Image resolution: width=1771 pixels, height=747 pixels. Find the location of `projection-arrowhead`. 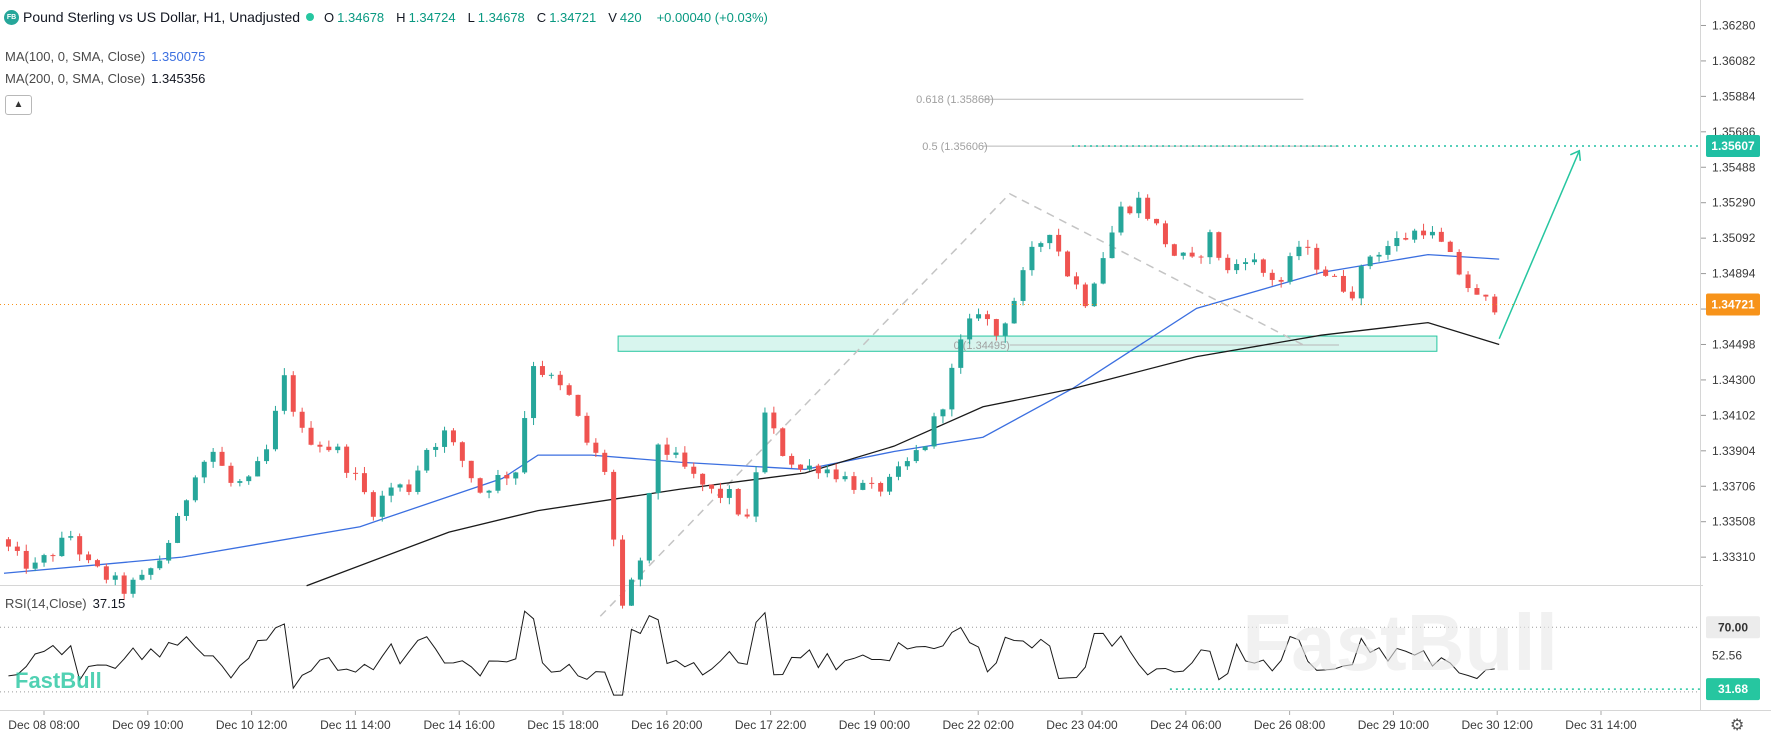

projection-arrowhead is located at coordinates (1575, 155).